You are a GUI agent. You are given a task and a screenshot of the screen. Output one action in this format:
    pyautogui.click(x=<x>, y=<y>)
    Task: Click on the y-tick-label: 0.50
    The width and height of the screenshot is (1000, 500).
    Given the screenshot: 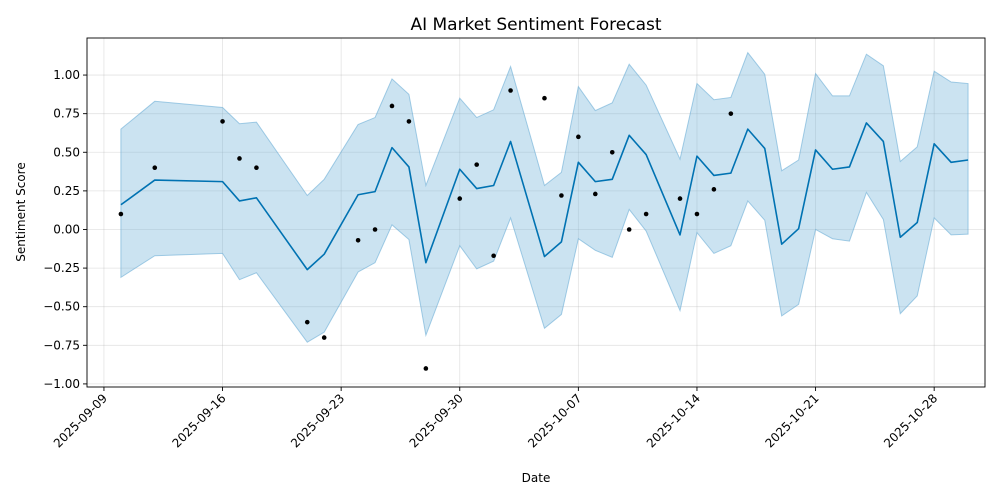 What is the action you would take?
    pyautogui.click(x=66, y=152)
    